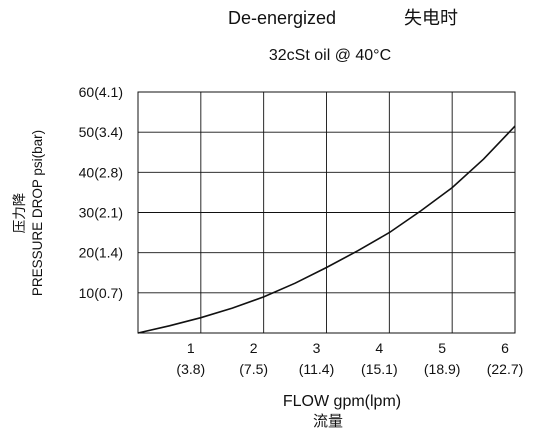  What do you see at coordinates (330, 55) in the screenshot?
I see `chart-subtitle: 32cSt oil @ 40°C` at bounding box center [330, 55].